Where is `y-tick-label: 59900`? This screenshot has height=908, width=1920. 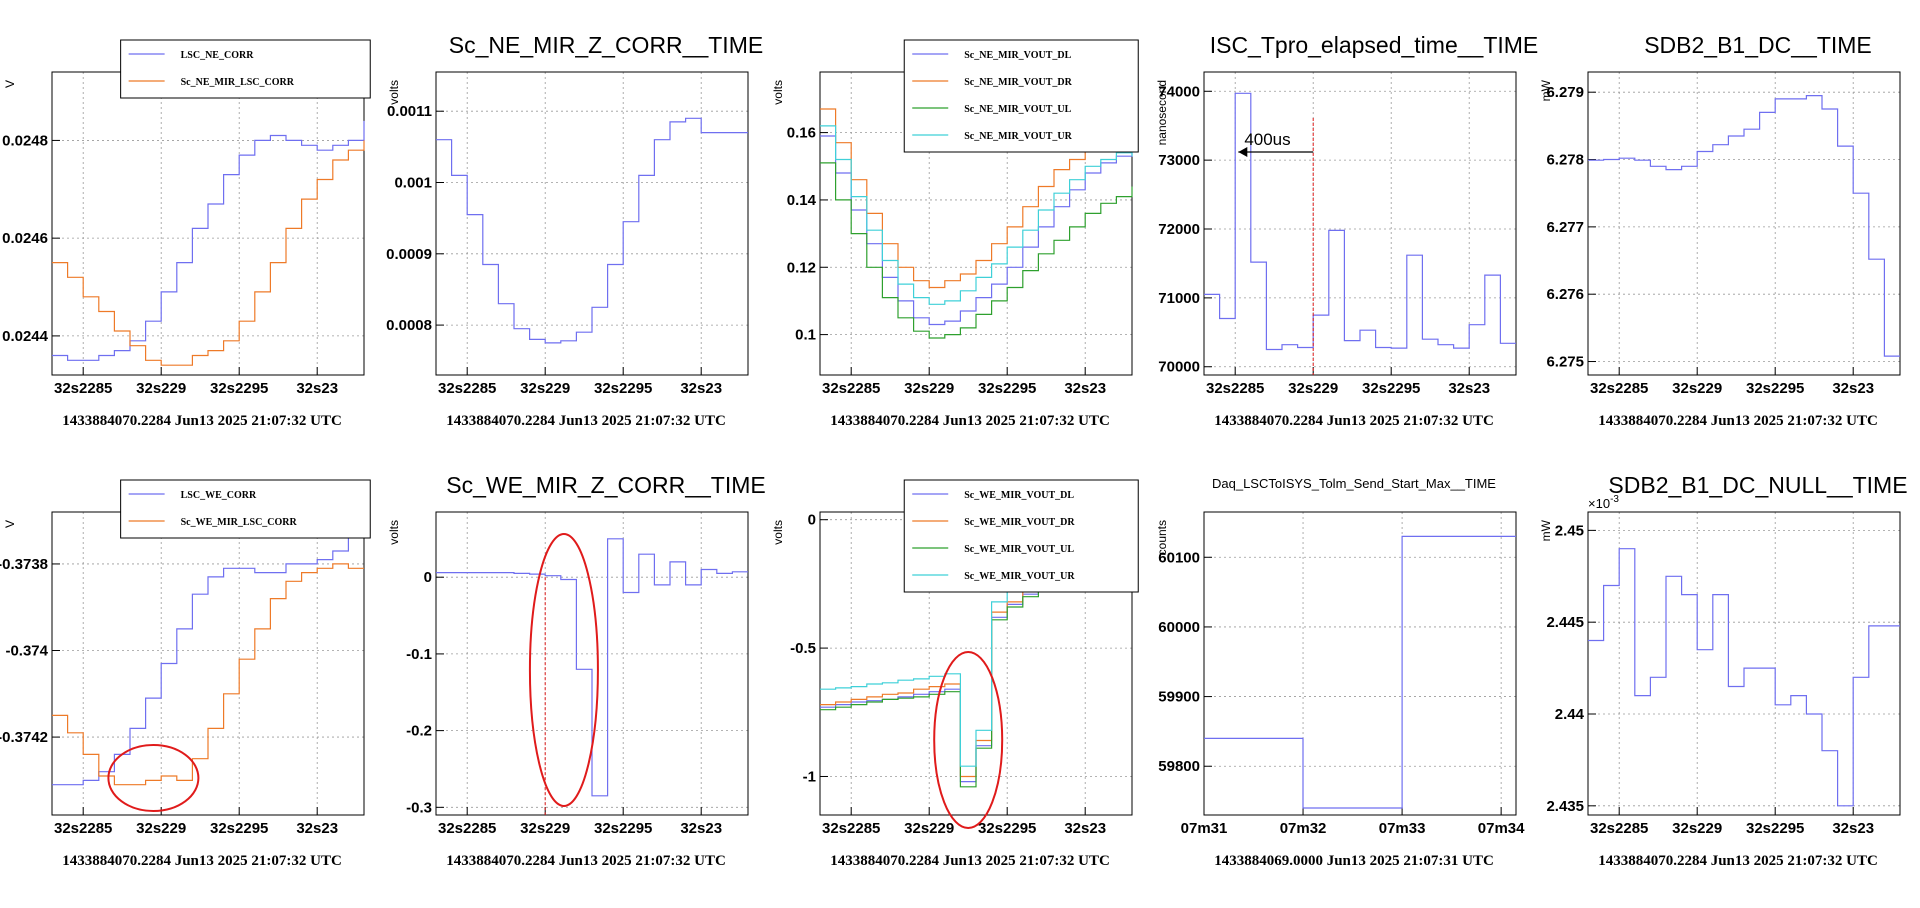 y-tick-label: 59900 is located at coordinates (1179, 697).